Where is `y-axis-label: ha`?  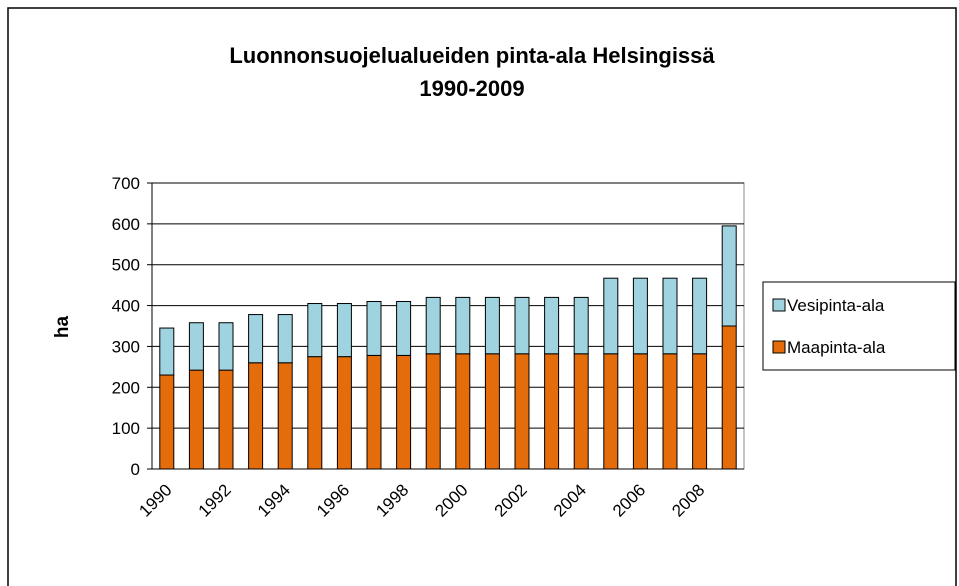
y-axis-label: ha is located at coordinates (62, 326).